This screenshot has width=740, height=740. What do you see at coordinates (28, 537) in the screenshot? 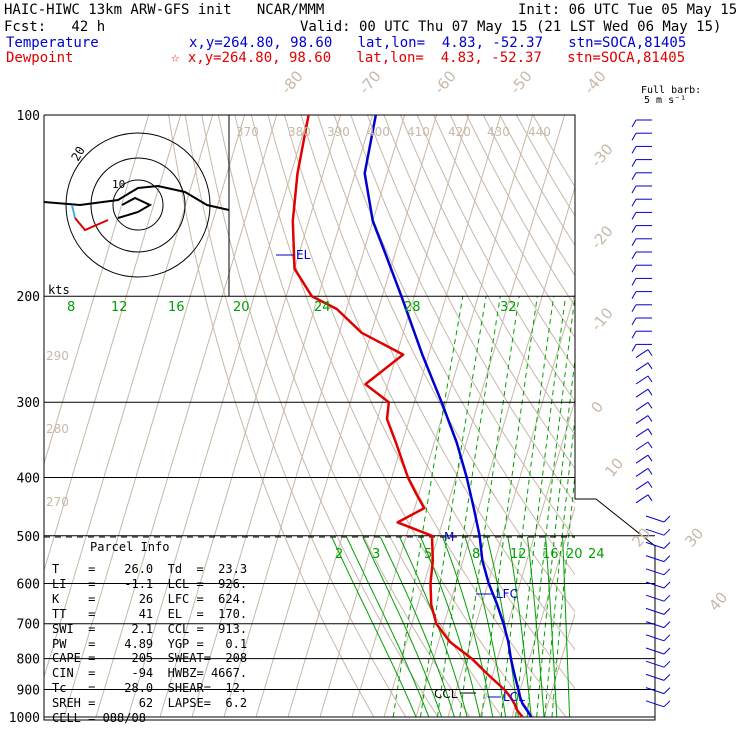
I see `pressure-tick-label: 500` at bounding box center [28, 537].